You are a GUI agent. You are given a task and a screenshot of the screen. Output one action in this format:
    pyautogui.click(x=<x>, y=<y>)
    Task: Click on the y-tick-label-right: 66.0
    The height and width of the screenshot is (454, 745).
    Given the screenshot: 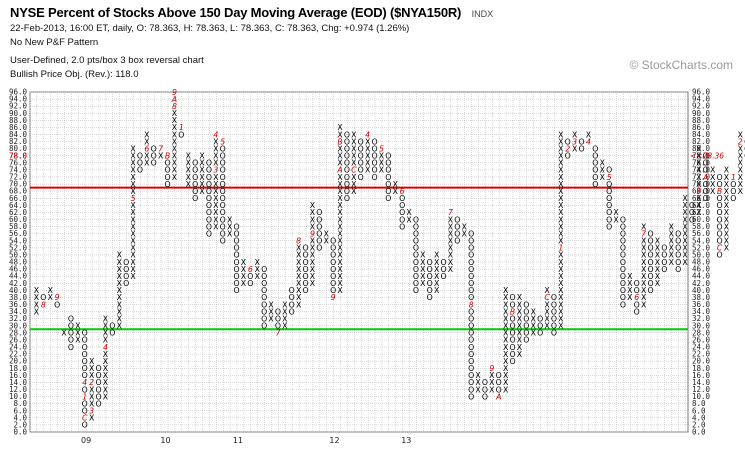 What is the action you would take?
    pyautogui.click(x=701, y=198)
    